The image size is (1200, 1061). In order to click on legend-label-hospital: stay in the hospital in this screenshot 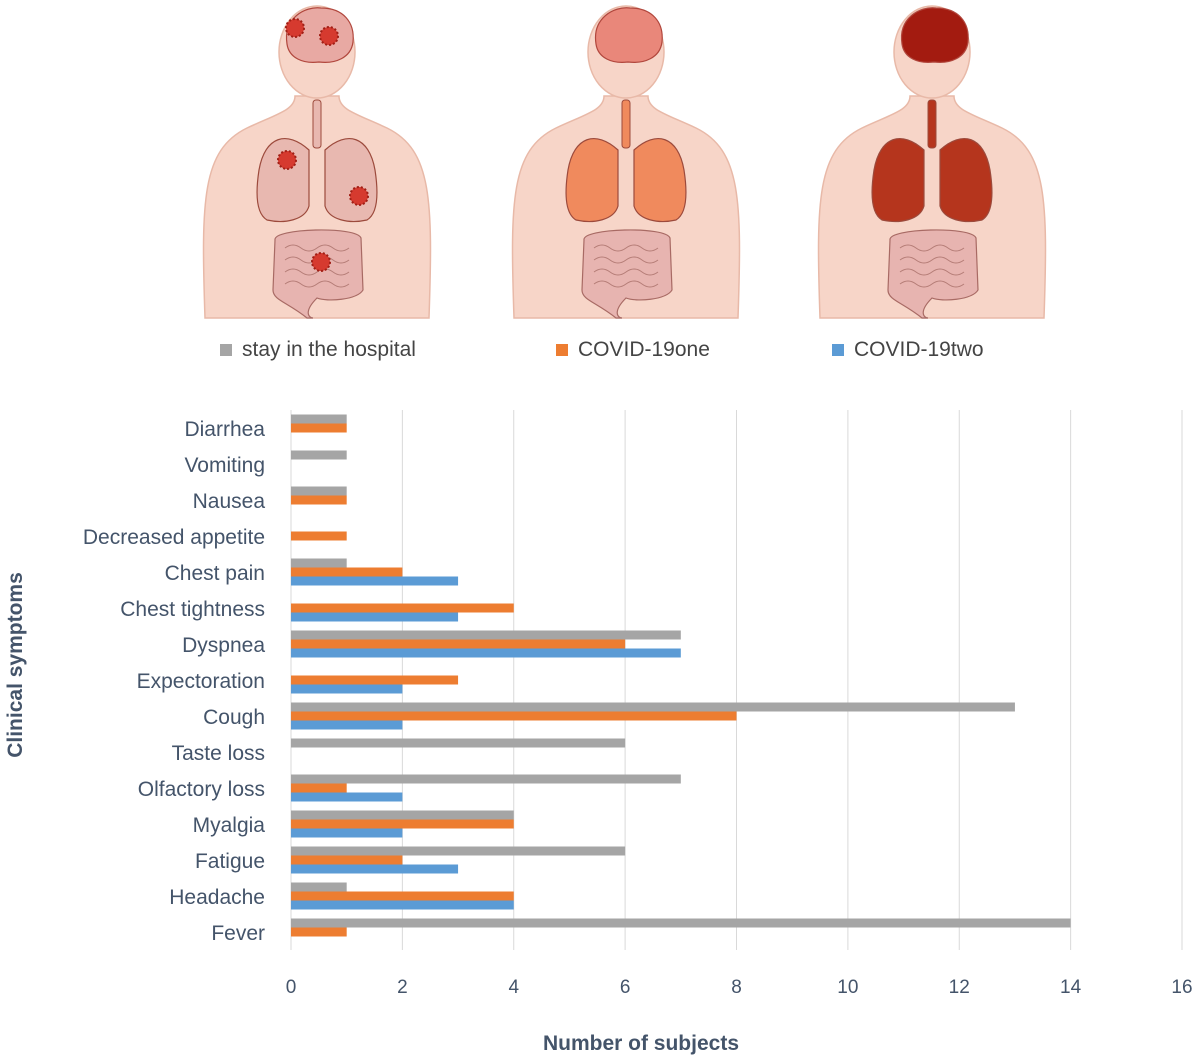, I will do `click(329, 349)`.